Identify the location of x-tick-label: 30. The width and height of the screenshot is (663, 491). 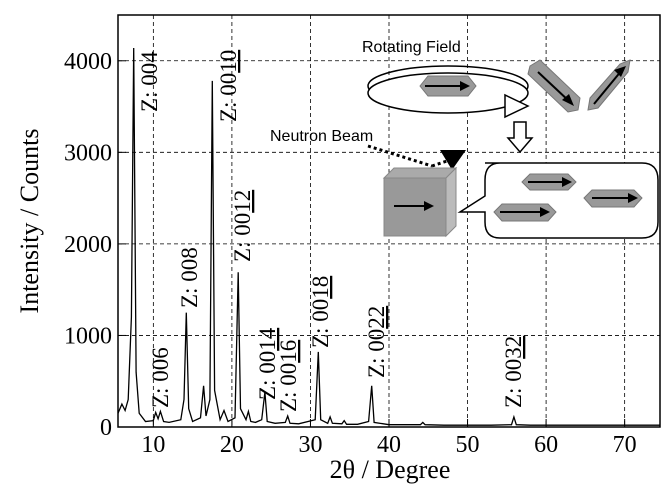
(310, 445).